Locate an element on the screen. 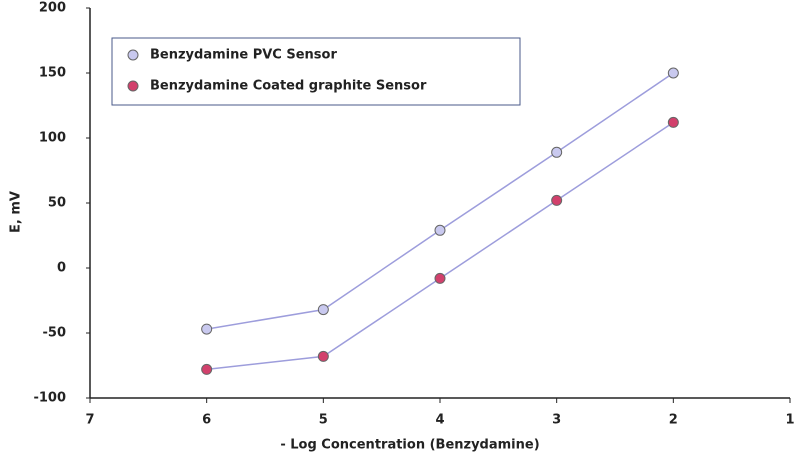 The width and height of the screenshot is (797, 459). x-tick-label: 7 is located at coordinates (89, 420).